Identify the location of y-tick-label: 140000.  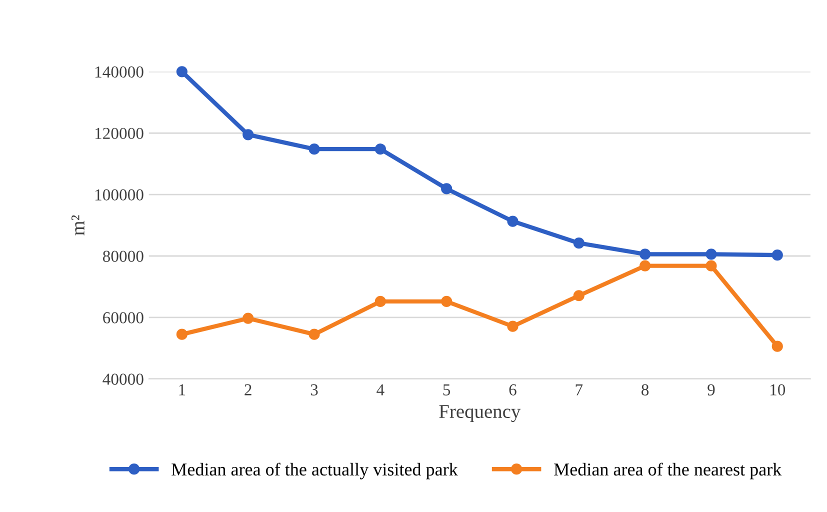
(119, 72).